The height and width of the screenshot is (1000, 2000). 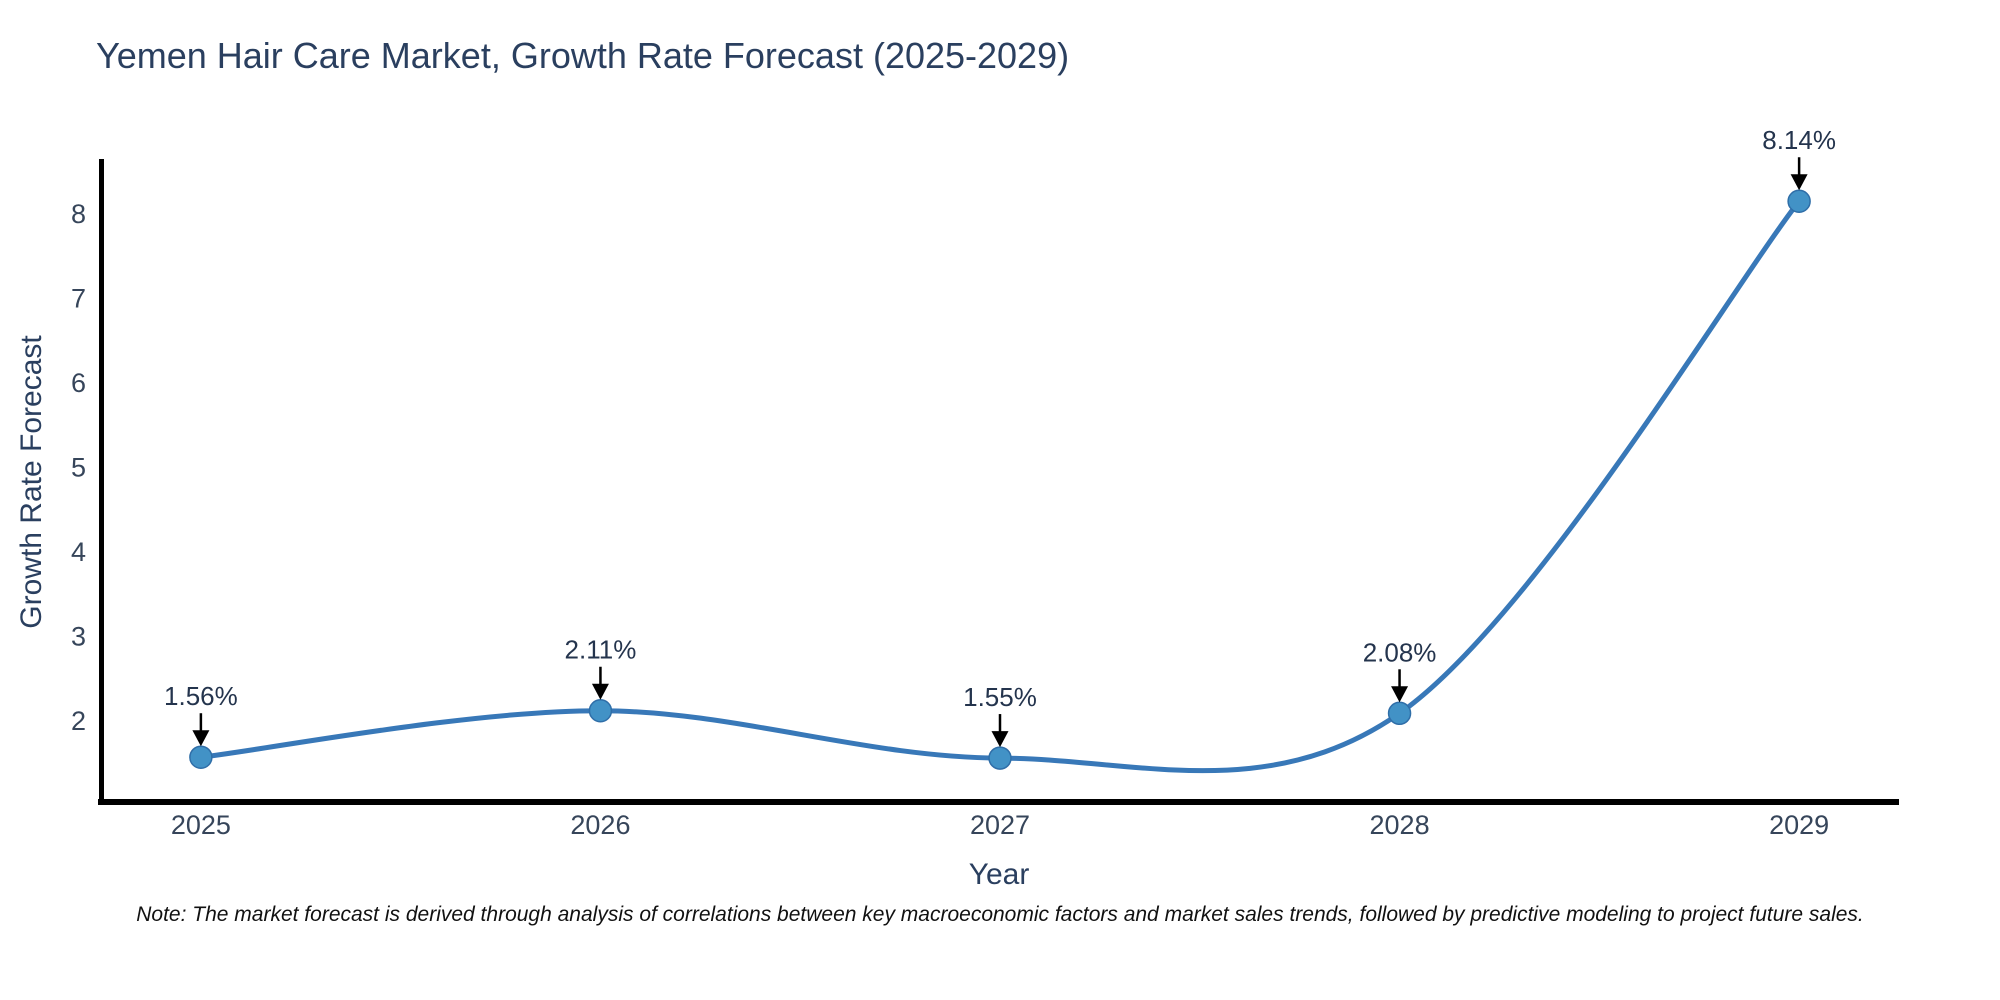 I want to click on x-tick-label-2028: 2028, so click(x=1400, y=825).